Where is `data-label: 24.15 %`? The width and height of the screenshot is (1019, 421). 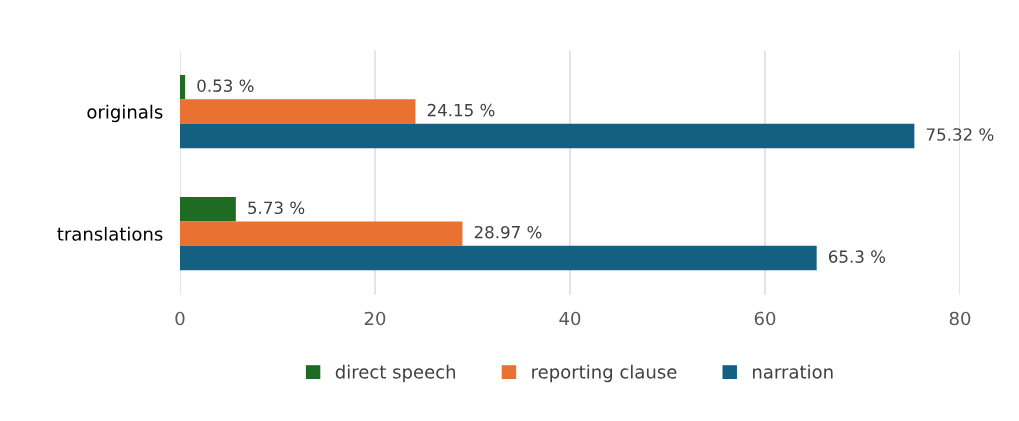
data-label: 24.15 % is located at coordinates (461, 110).